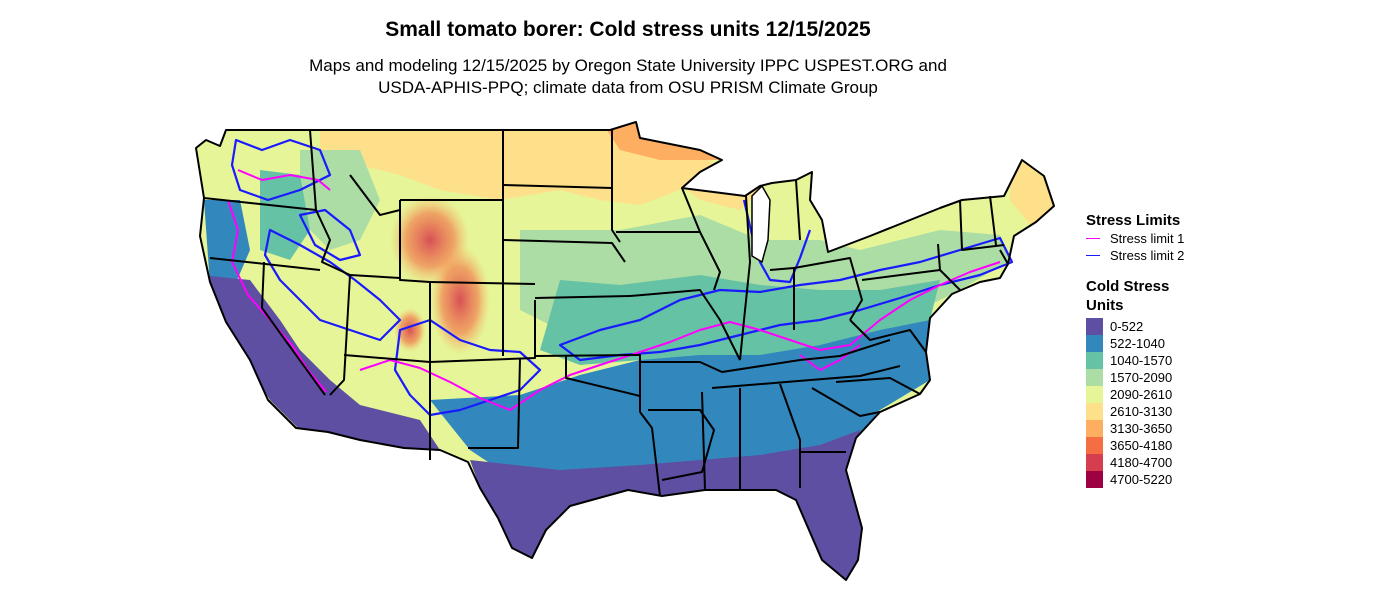 The height and width of the screenshot is (594, 1400). What do you see at coordinates (650, 454) in the screenshot?
I see `border-tx-la` at bounding box center [650, 454].